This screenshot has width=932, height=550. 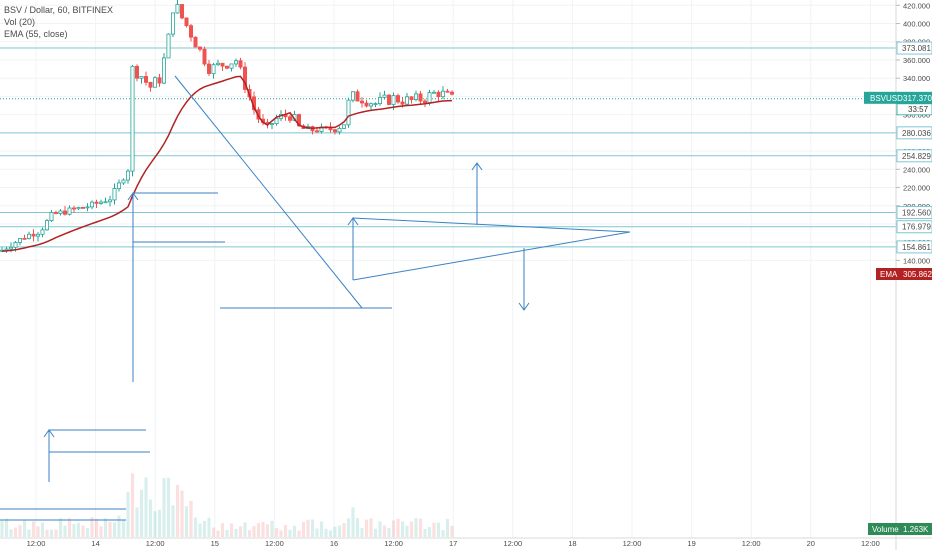 I want to click on level-price-label: 280.036, so click(x=916, y=133).